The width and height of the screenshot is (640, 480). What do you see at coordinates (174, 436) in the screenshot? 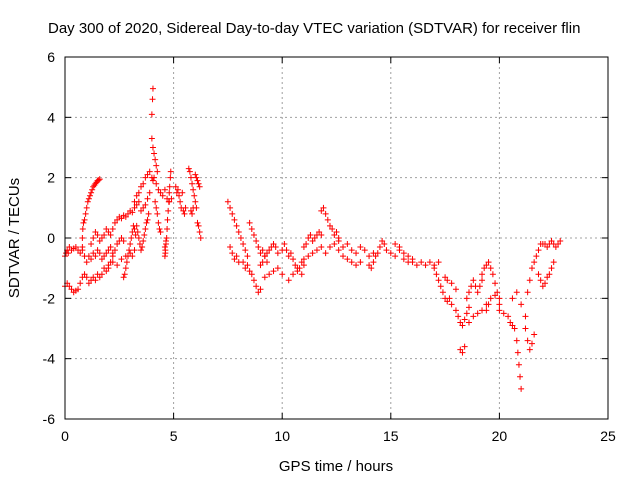
I see `x-tick-label: 5` at bounding box center [174, 436].